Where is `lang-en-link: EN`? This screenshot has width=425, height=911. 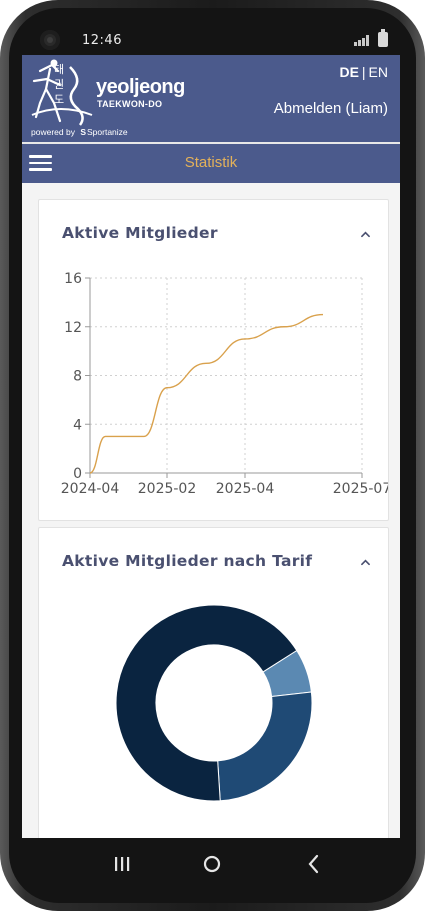 lang-en-link: EN is located at coordinates (378, 72).